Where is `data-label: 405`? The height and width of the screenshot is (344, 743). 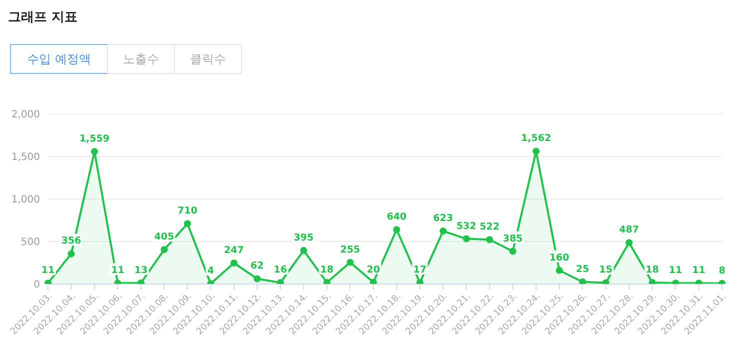 data-label: 405 is located at coordinates (164, 237).